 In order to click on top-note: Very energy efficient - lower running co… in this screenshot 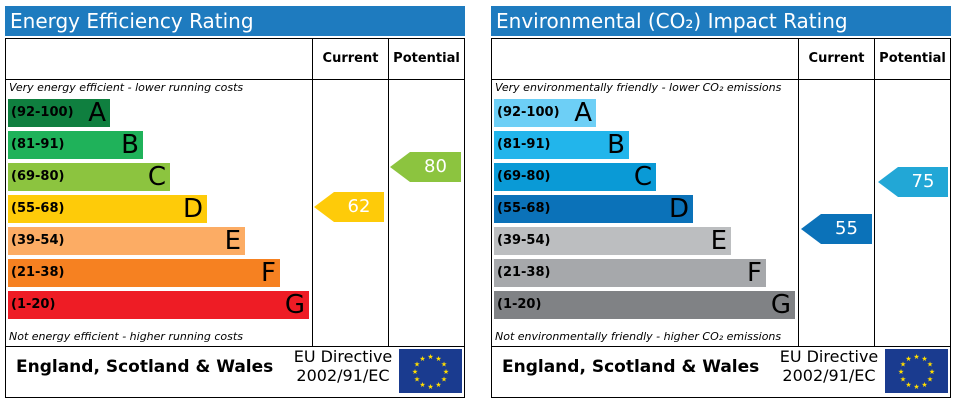, I will do `click(126, 87)`.